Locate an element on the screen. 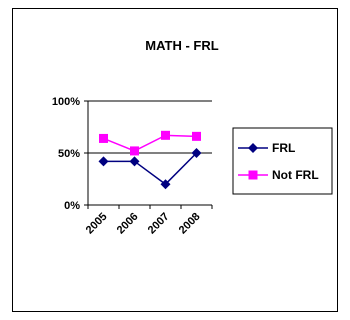 The image size is (350, 320). x-tick-label: 2008 is located at coordinates (190, 224).